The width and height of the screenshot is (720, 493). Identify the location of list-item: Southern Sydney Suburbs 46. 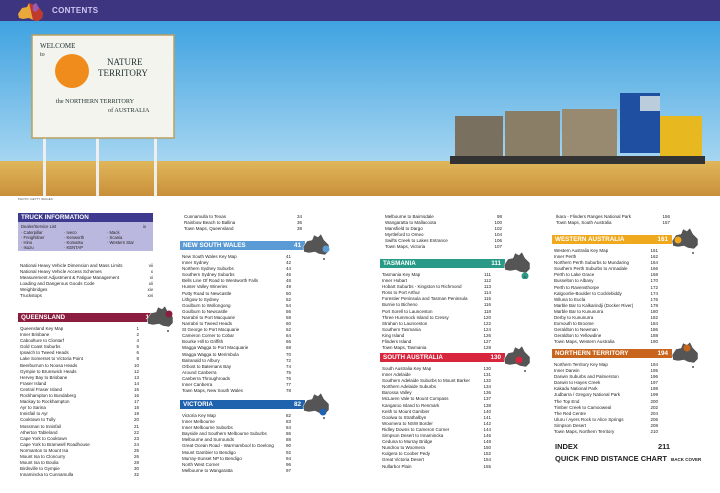
(236, 275).